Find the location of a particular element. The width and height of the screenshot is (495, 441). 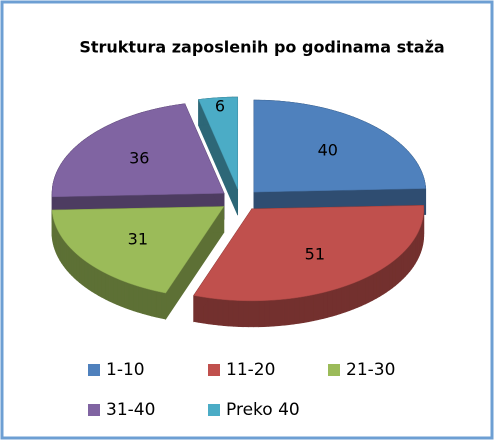

legend-label: 1-10 is located at coordinates (125, 370).